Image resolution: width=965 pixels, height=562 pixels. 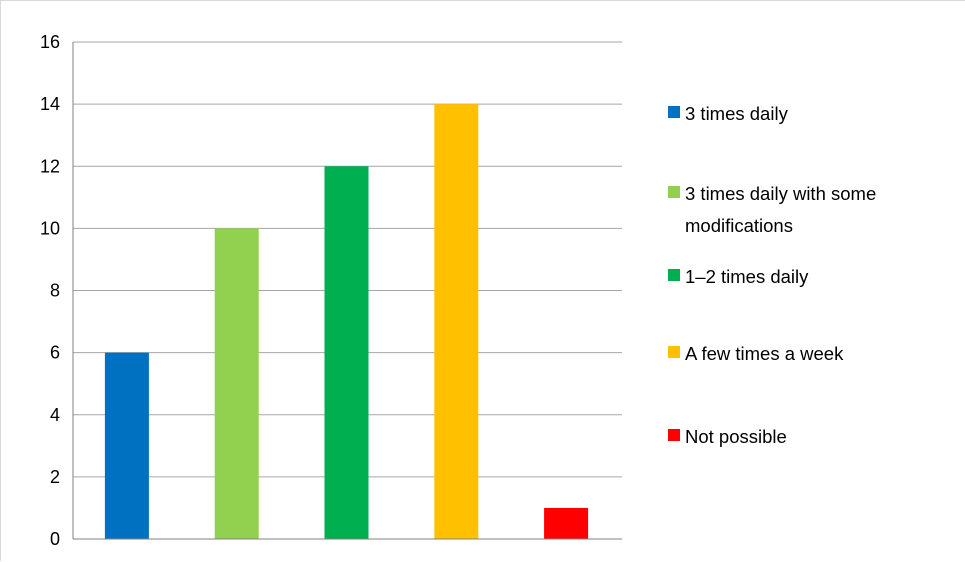 I want to click on y-tick-label: 12, so click(x=50, y=166).